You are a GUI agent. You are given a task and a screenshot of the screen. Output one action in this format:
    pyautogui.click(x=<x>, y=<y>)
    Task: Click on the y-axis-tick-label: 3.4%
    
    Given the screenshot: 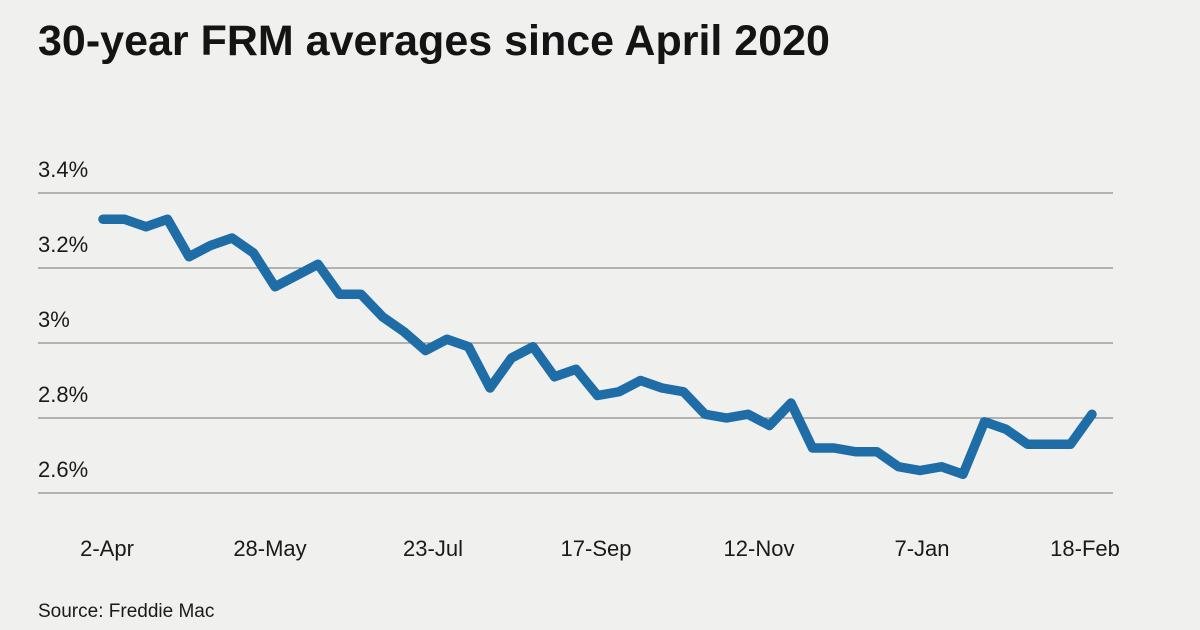 What is the action you would take?
    pyautogui.click(x=63, y=169)
    